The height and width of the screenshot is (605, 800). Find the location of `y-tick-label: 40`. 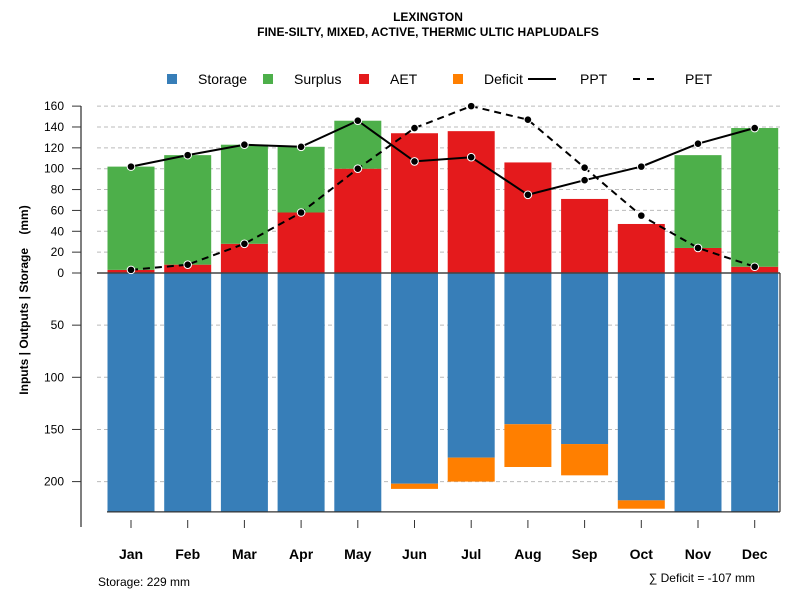

y-tick-label: 40 is located at coordinates (58, 231).